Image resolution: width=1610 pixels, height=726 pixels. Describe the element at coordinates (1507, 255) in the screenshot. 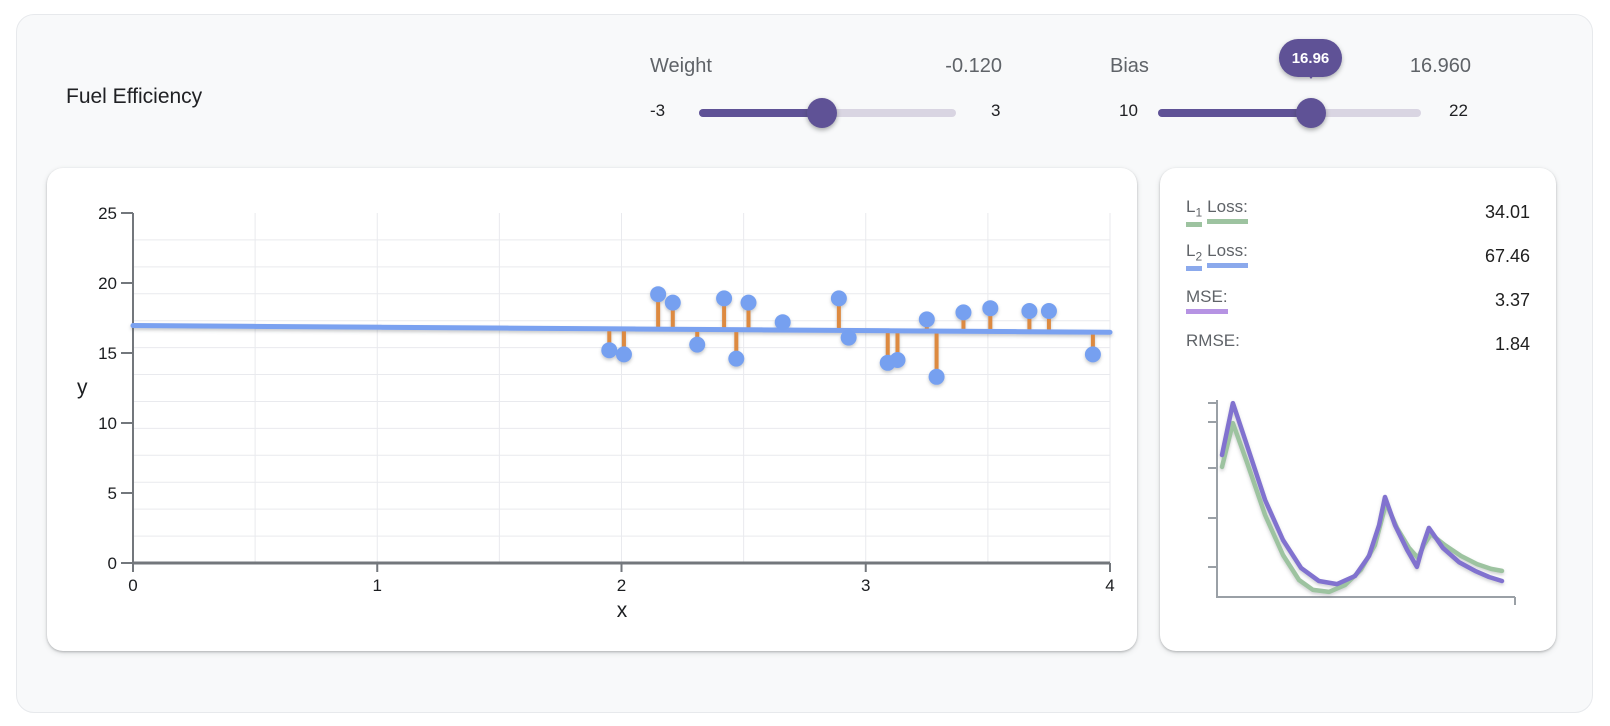

I see `metric-value-l2-loss: 67.46` at that location.